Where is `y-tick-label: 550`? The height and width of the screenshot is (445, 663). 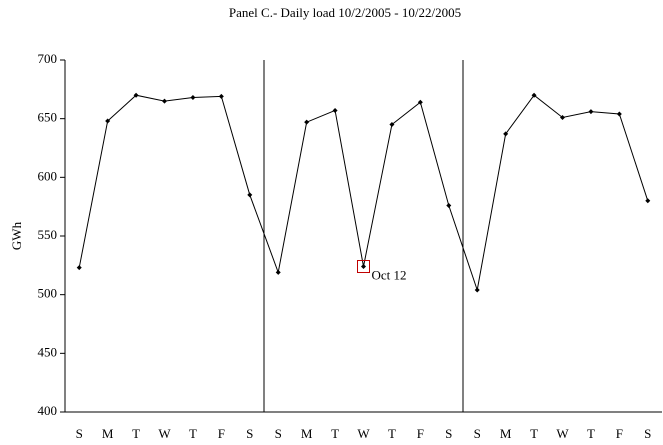
y-tick-label: 550 is located at coordinates (48, 234).